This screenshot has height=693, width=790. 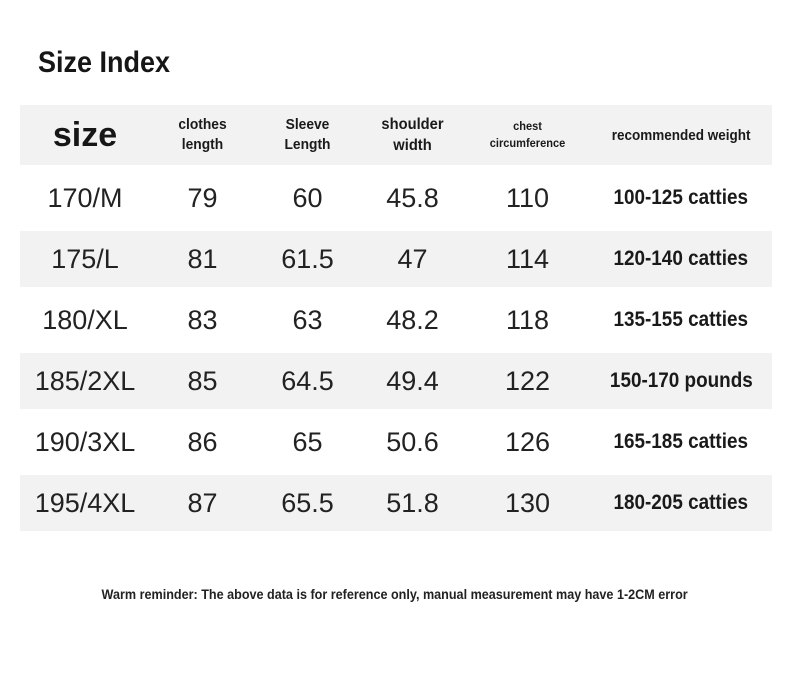 I want to click on header-clothes-line2: length, so click(x=202, y=144).